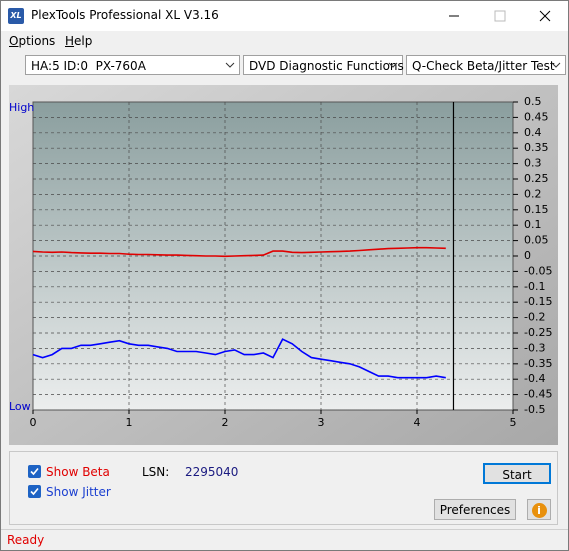 Image resolution: width=569 pixels, height=551 pixels. What do you see at coordinates (513, 422) in the screenshot?
I see `x-tick-label: 5` at bounding box center [513, 422].